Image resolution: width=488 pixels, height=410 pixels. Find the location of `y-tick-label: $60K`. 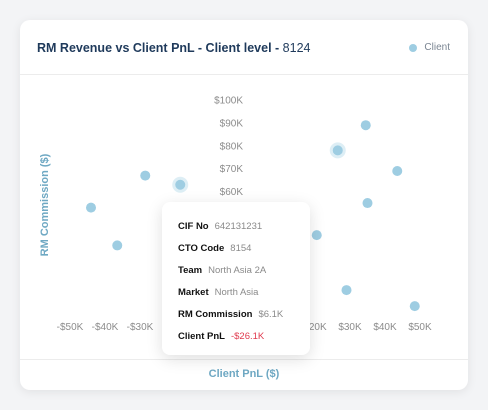

y-tick-label: $60K is located at coordinates (232, 192).